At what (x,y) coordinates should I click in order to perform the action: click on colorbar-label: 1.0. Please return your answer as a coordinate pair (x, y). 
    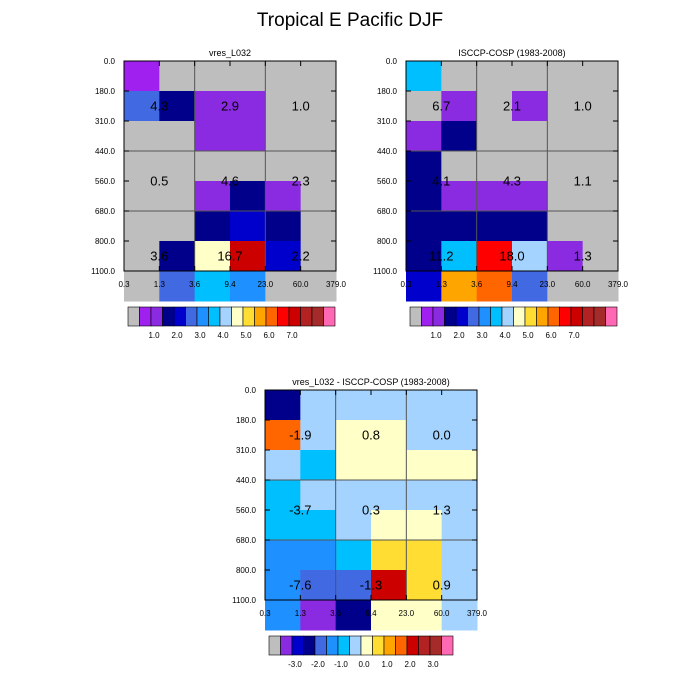
    Looking at the image, I should click on (387, 664).